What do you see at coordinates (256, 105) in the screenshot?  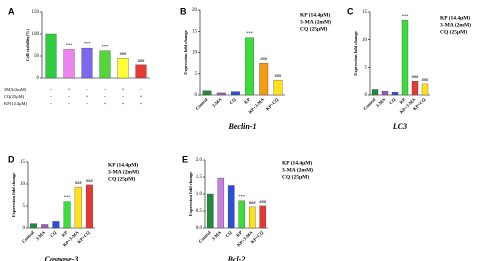 I see `x-tick-label: KP+3-MA` at bounding box center [256, 105].